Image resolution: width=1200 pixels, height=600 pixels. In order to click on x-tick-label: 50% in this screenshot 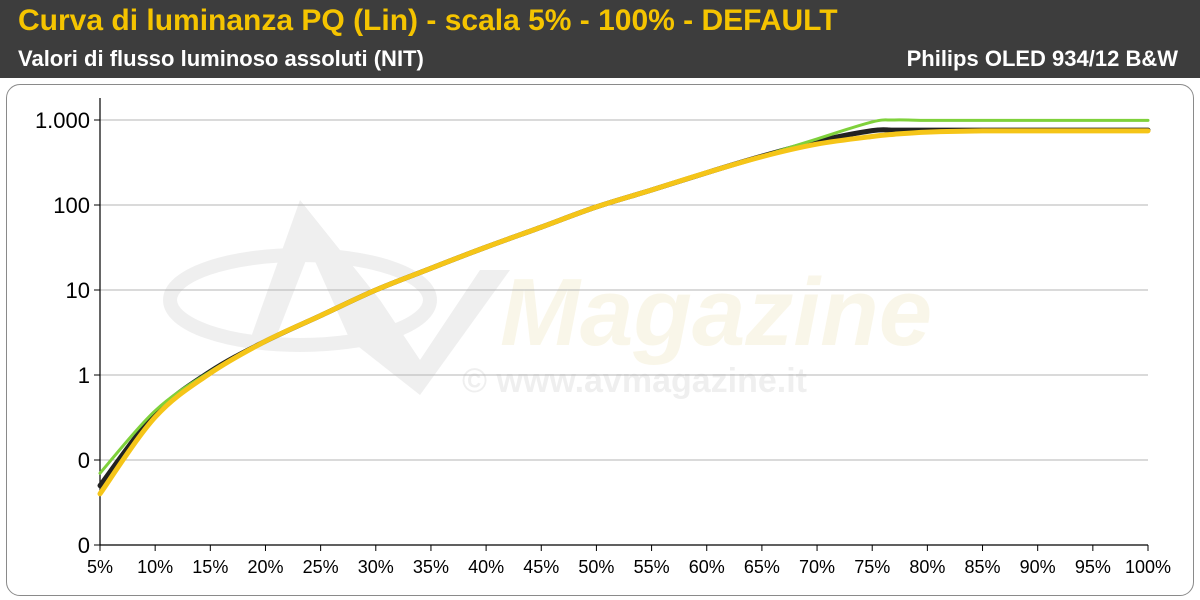, I will do `click(596, 567)`.